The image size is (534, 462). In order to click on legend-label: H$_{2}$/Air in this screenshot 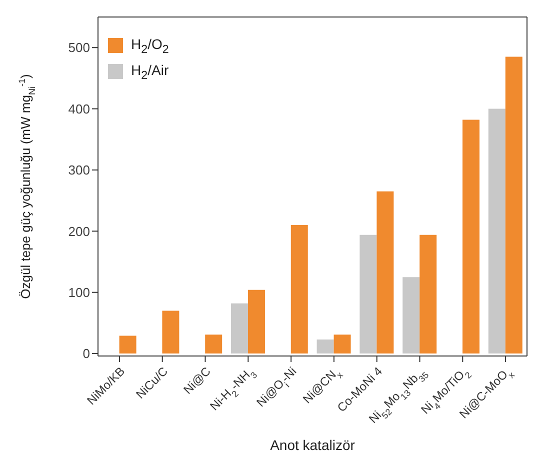, I will do `click(150, 72)`.